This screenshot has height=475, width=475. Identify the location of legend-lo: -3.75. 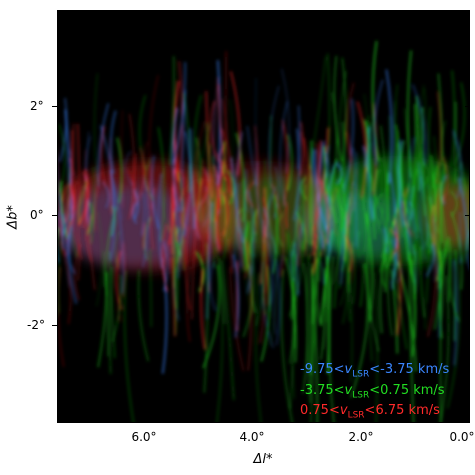
(317, 390).